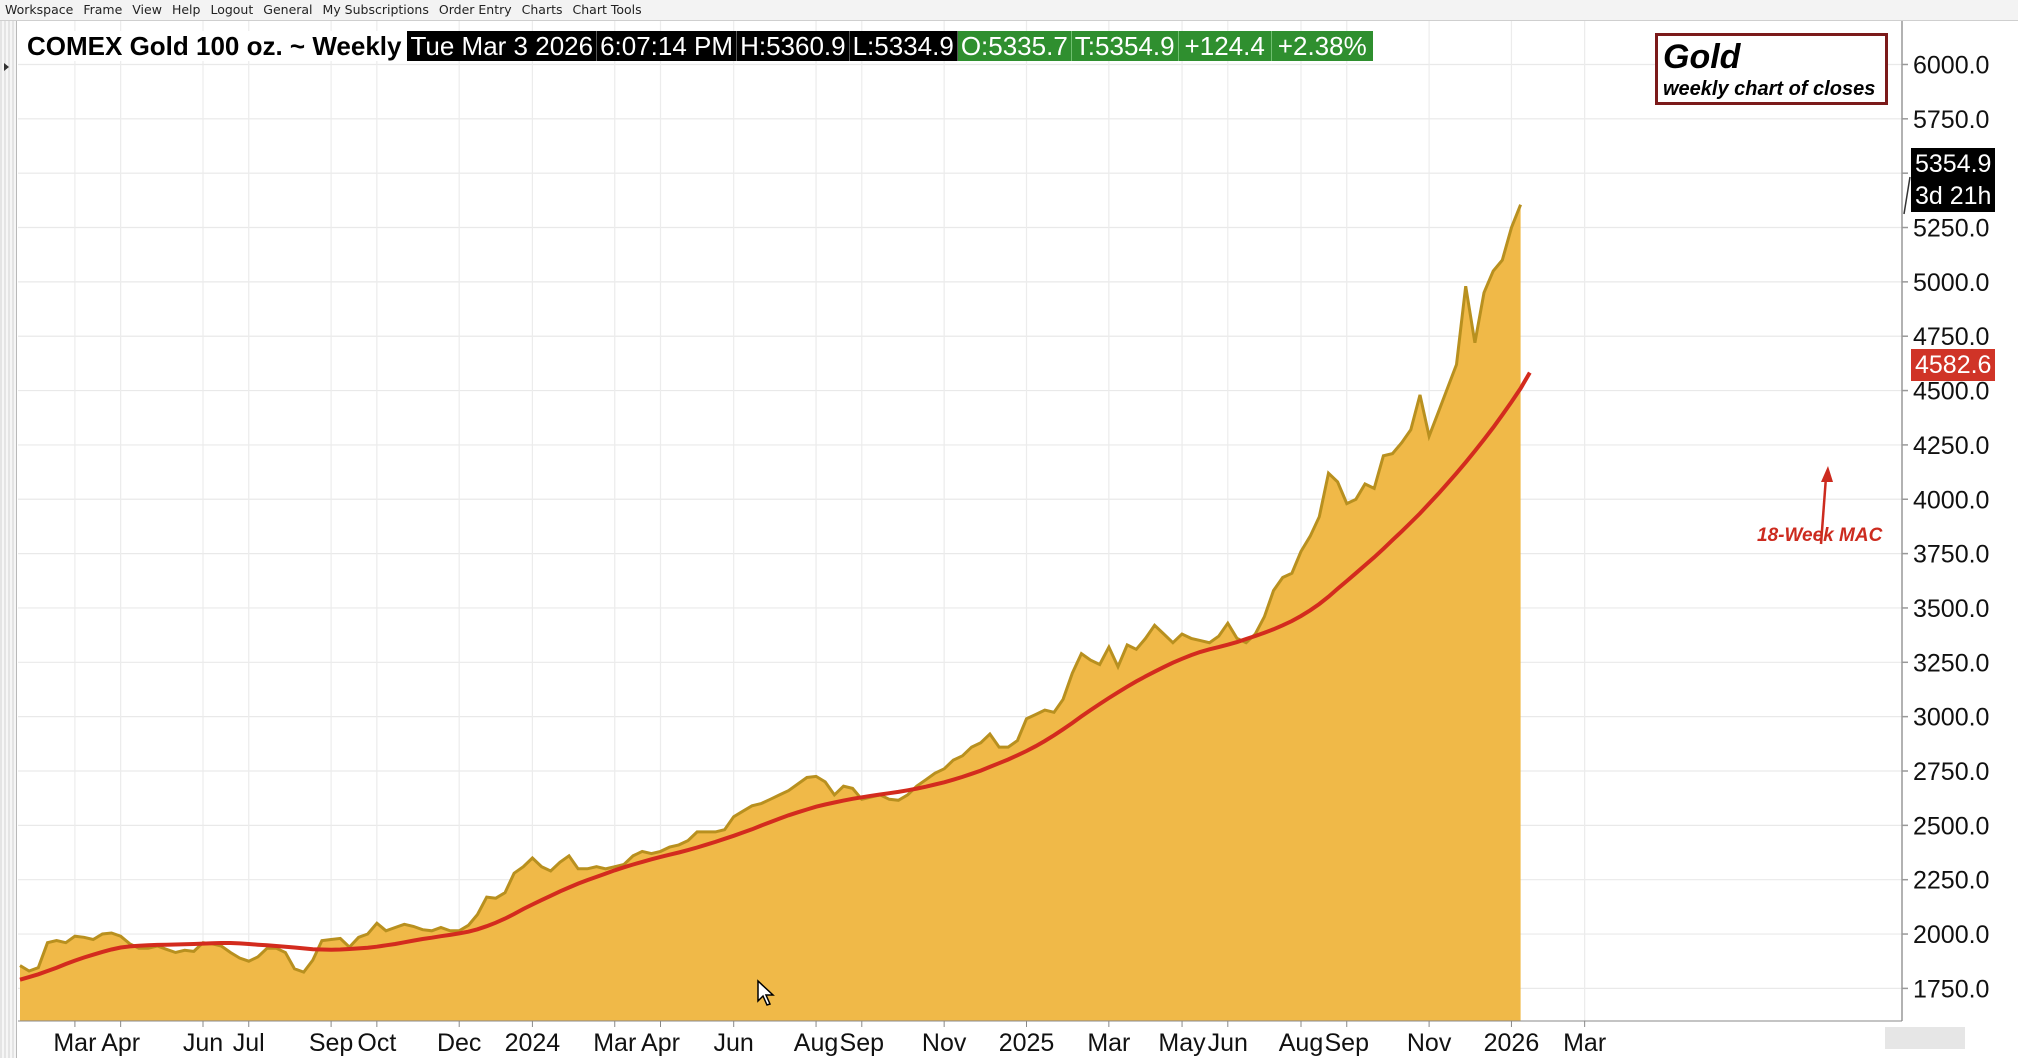  What do you see at coordinates (103, 9) in the screenshot?
I see `menu-item-frame: Frame` at bounding box center [103, 9].